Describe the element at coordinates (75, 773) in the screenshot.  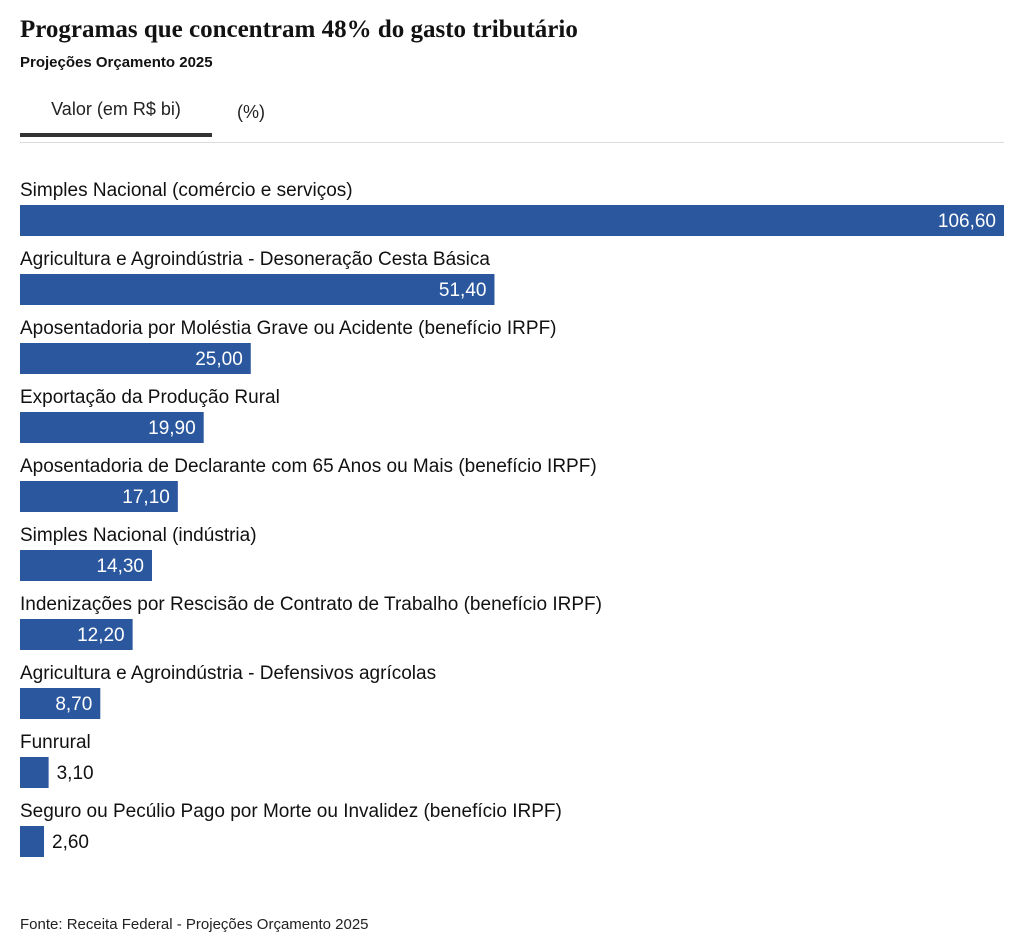
I see `value-label: 3,10` at that location.